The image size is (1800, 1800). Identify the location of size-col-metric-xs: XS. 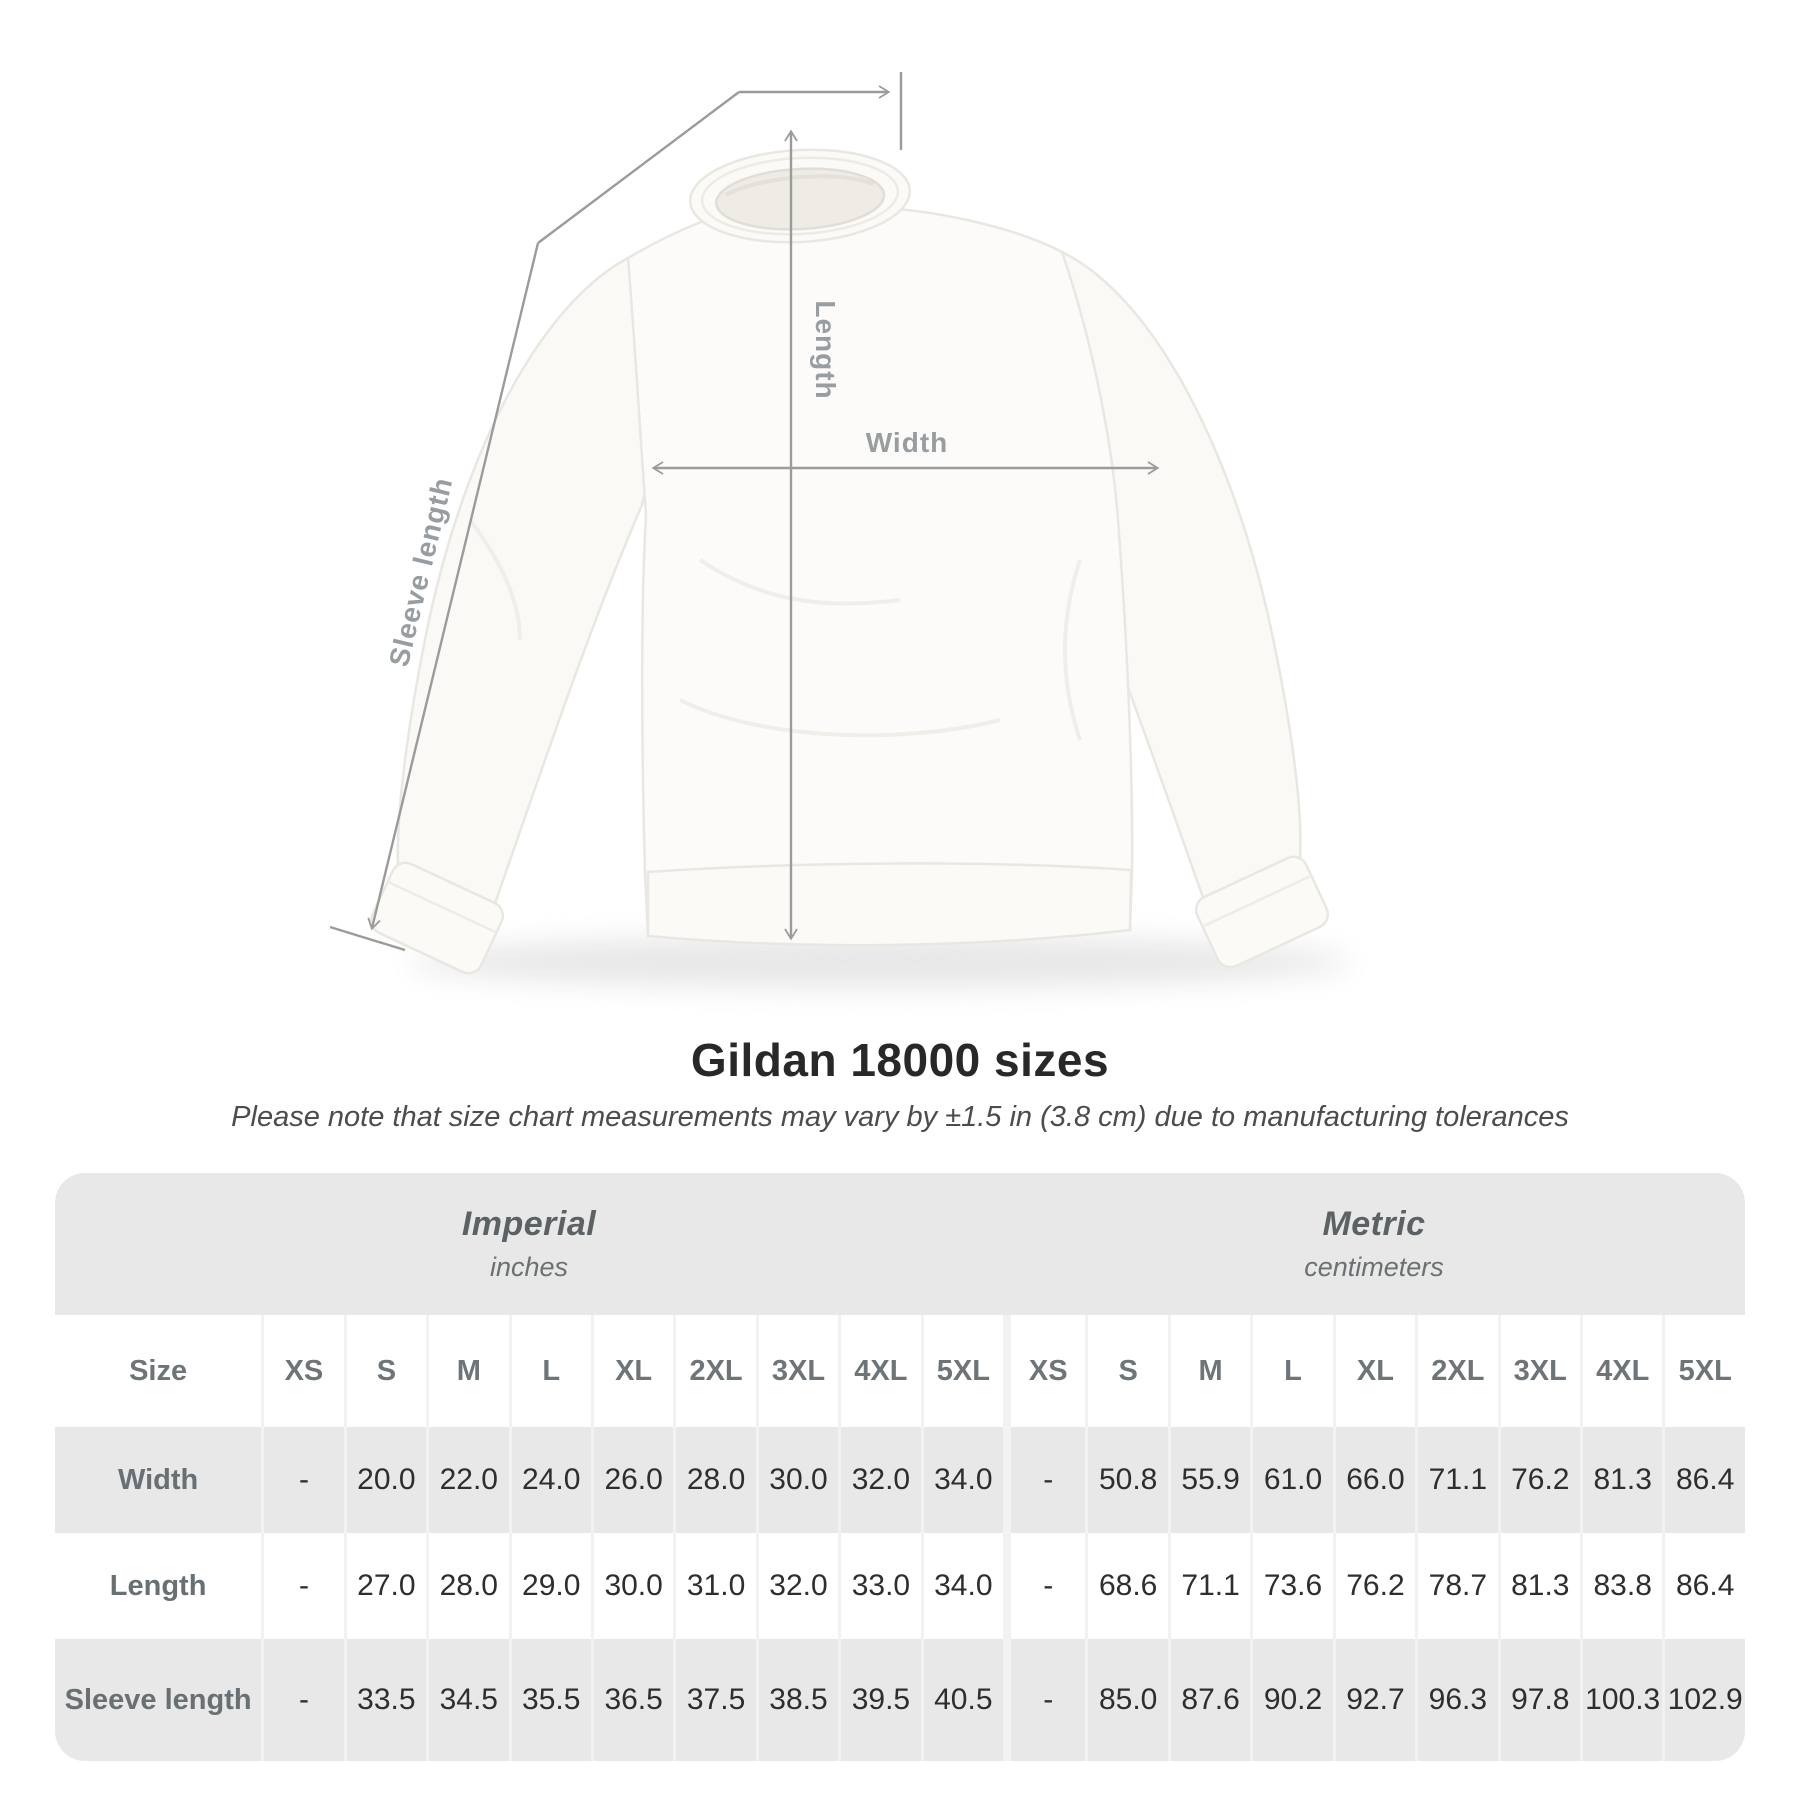
(1044, 1371).